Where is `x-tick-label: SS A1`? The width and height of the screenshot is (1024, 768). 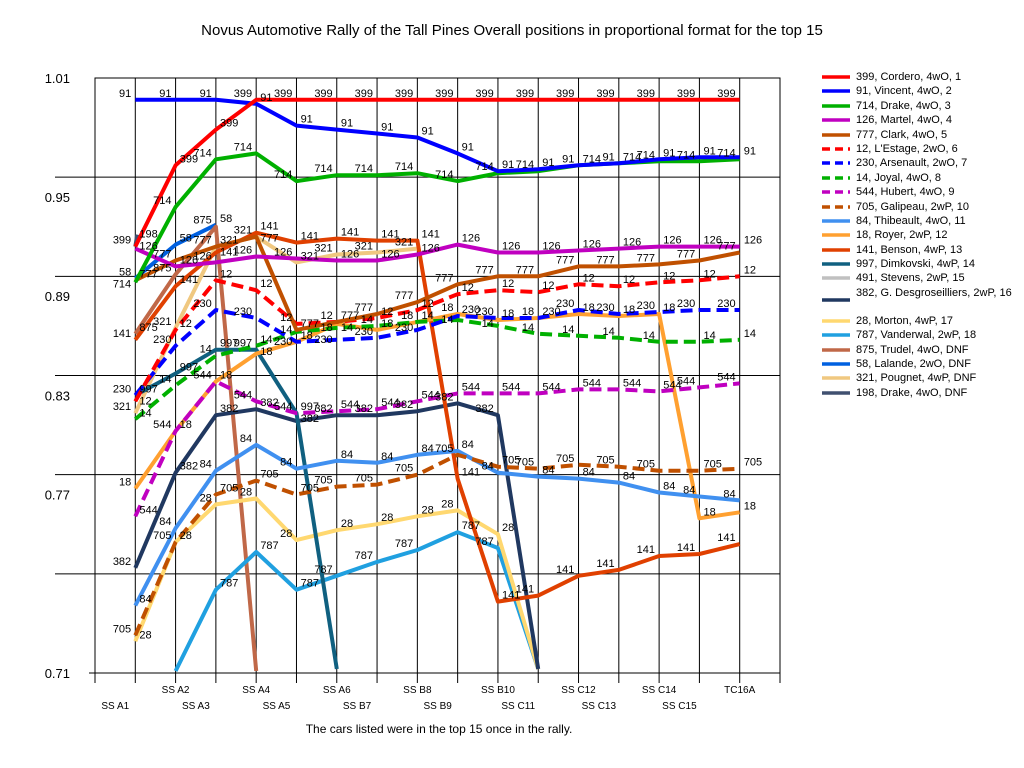 x-tick-label: SS A1 is located at coordinates (115, 706).